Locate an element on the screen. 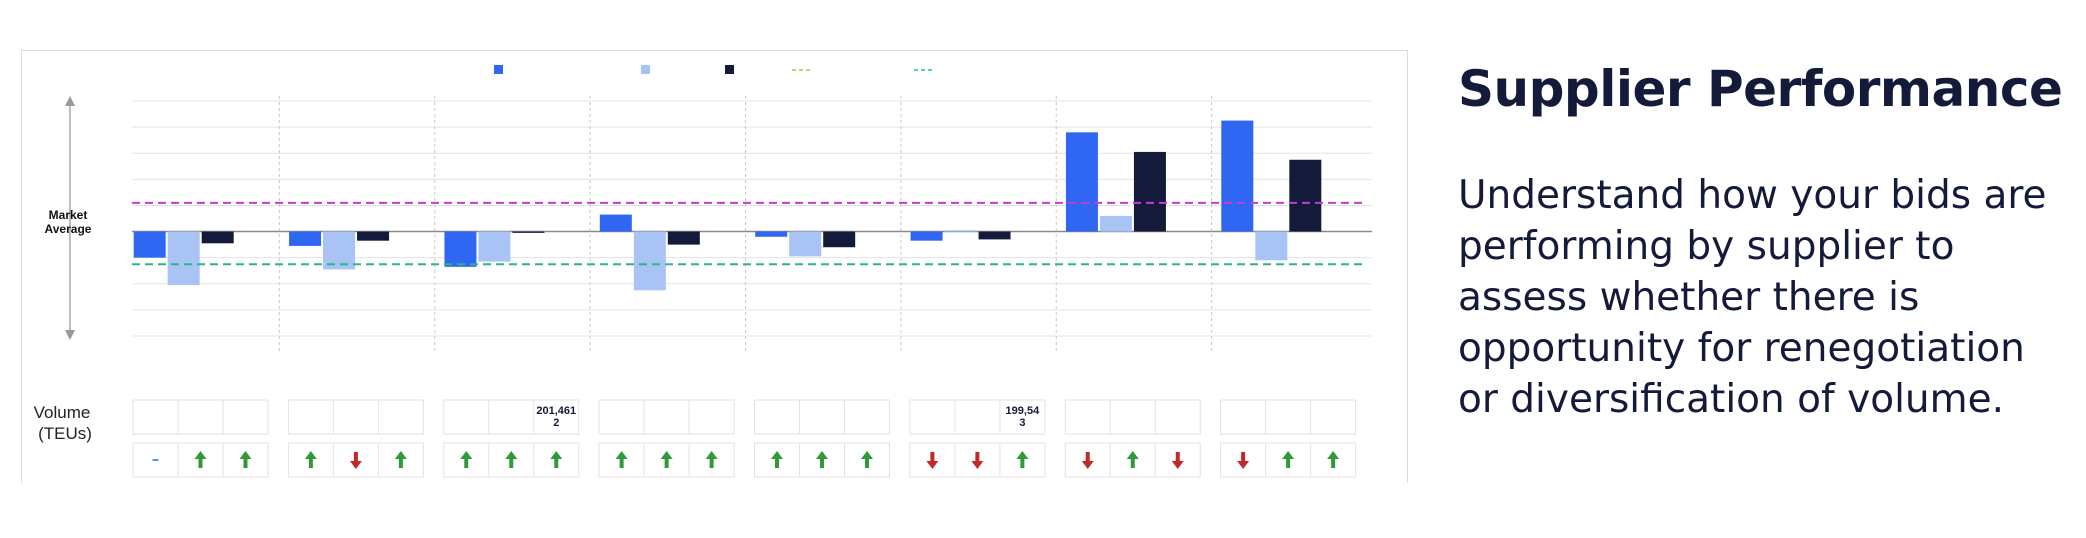  volume-value-line: 3 is located at coordinates (1022, 423).